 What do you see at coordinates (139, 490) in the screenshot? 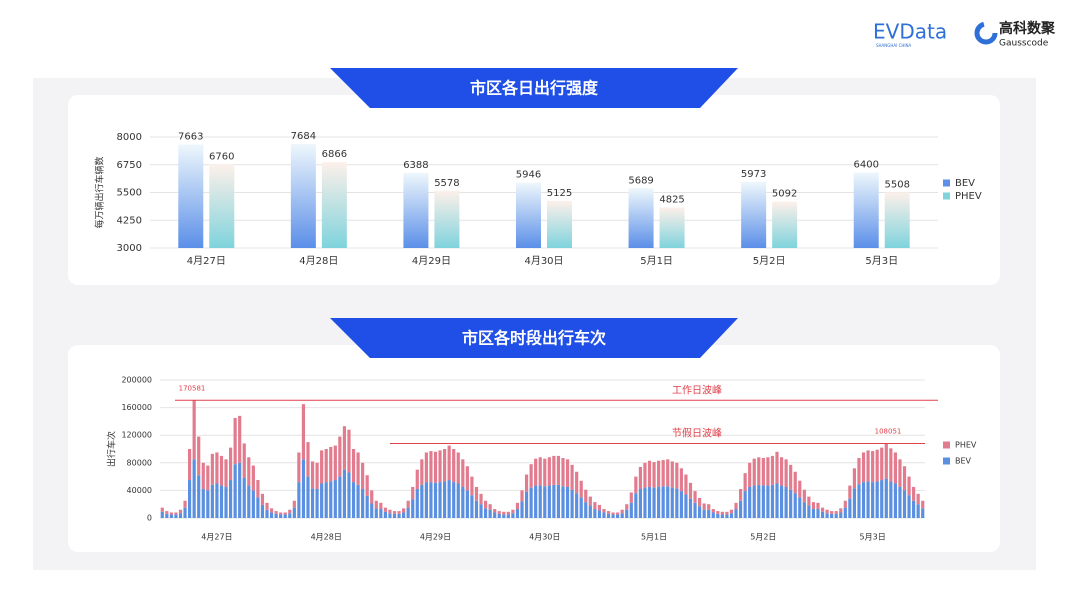
I see `y-tick-label: 40000` at bounding box center [139, 490].